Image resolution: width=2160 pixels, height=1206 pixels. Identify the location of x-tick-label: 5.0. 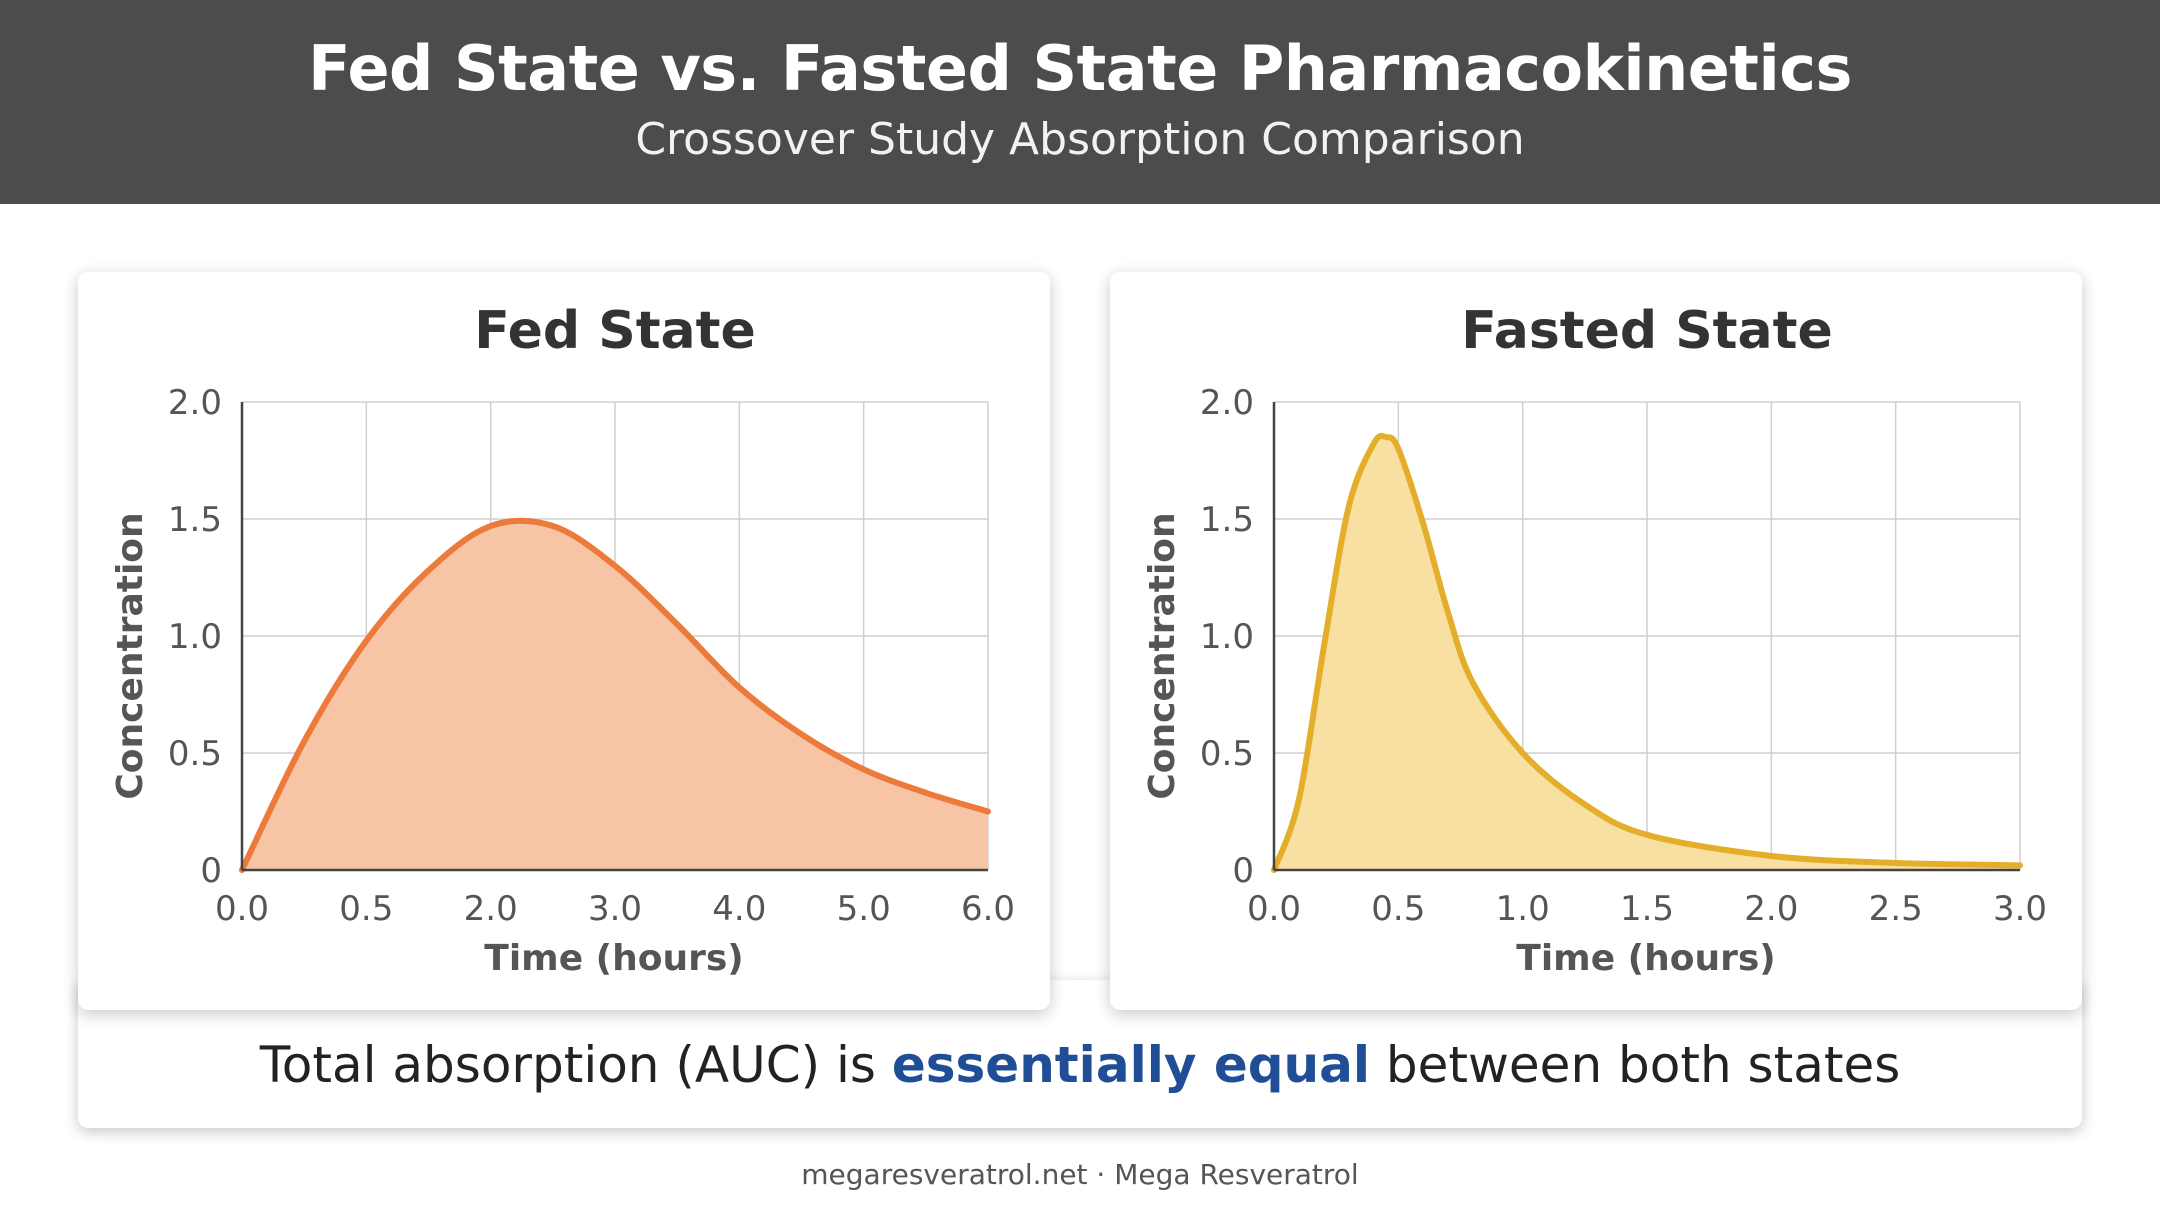
(864, 909).